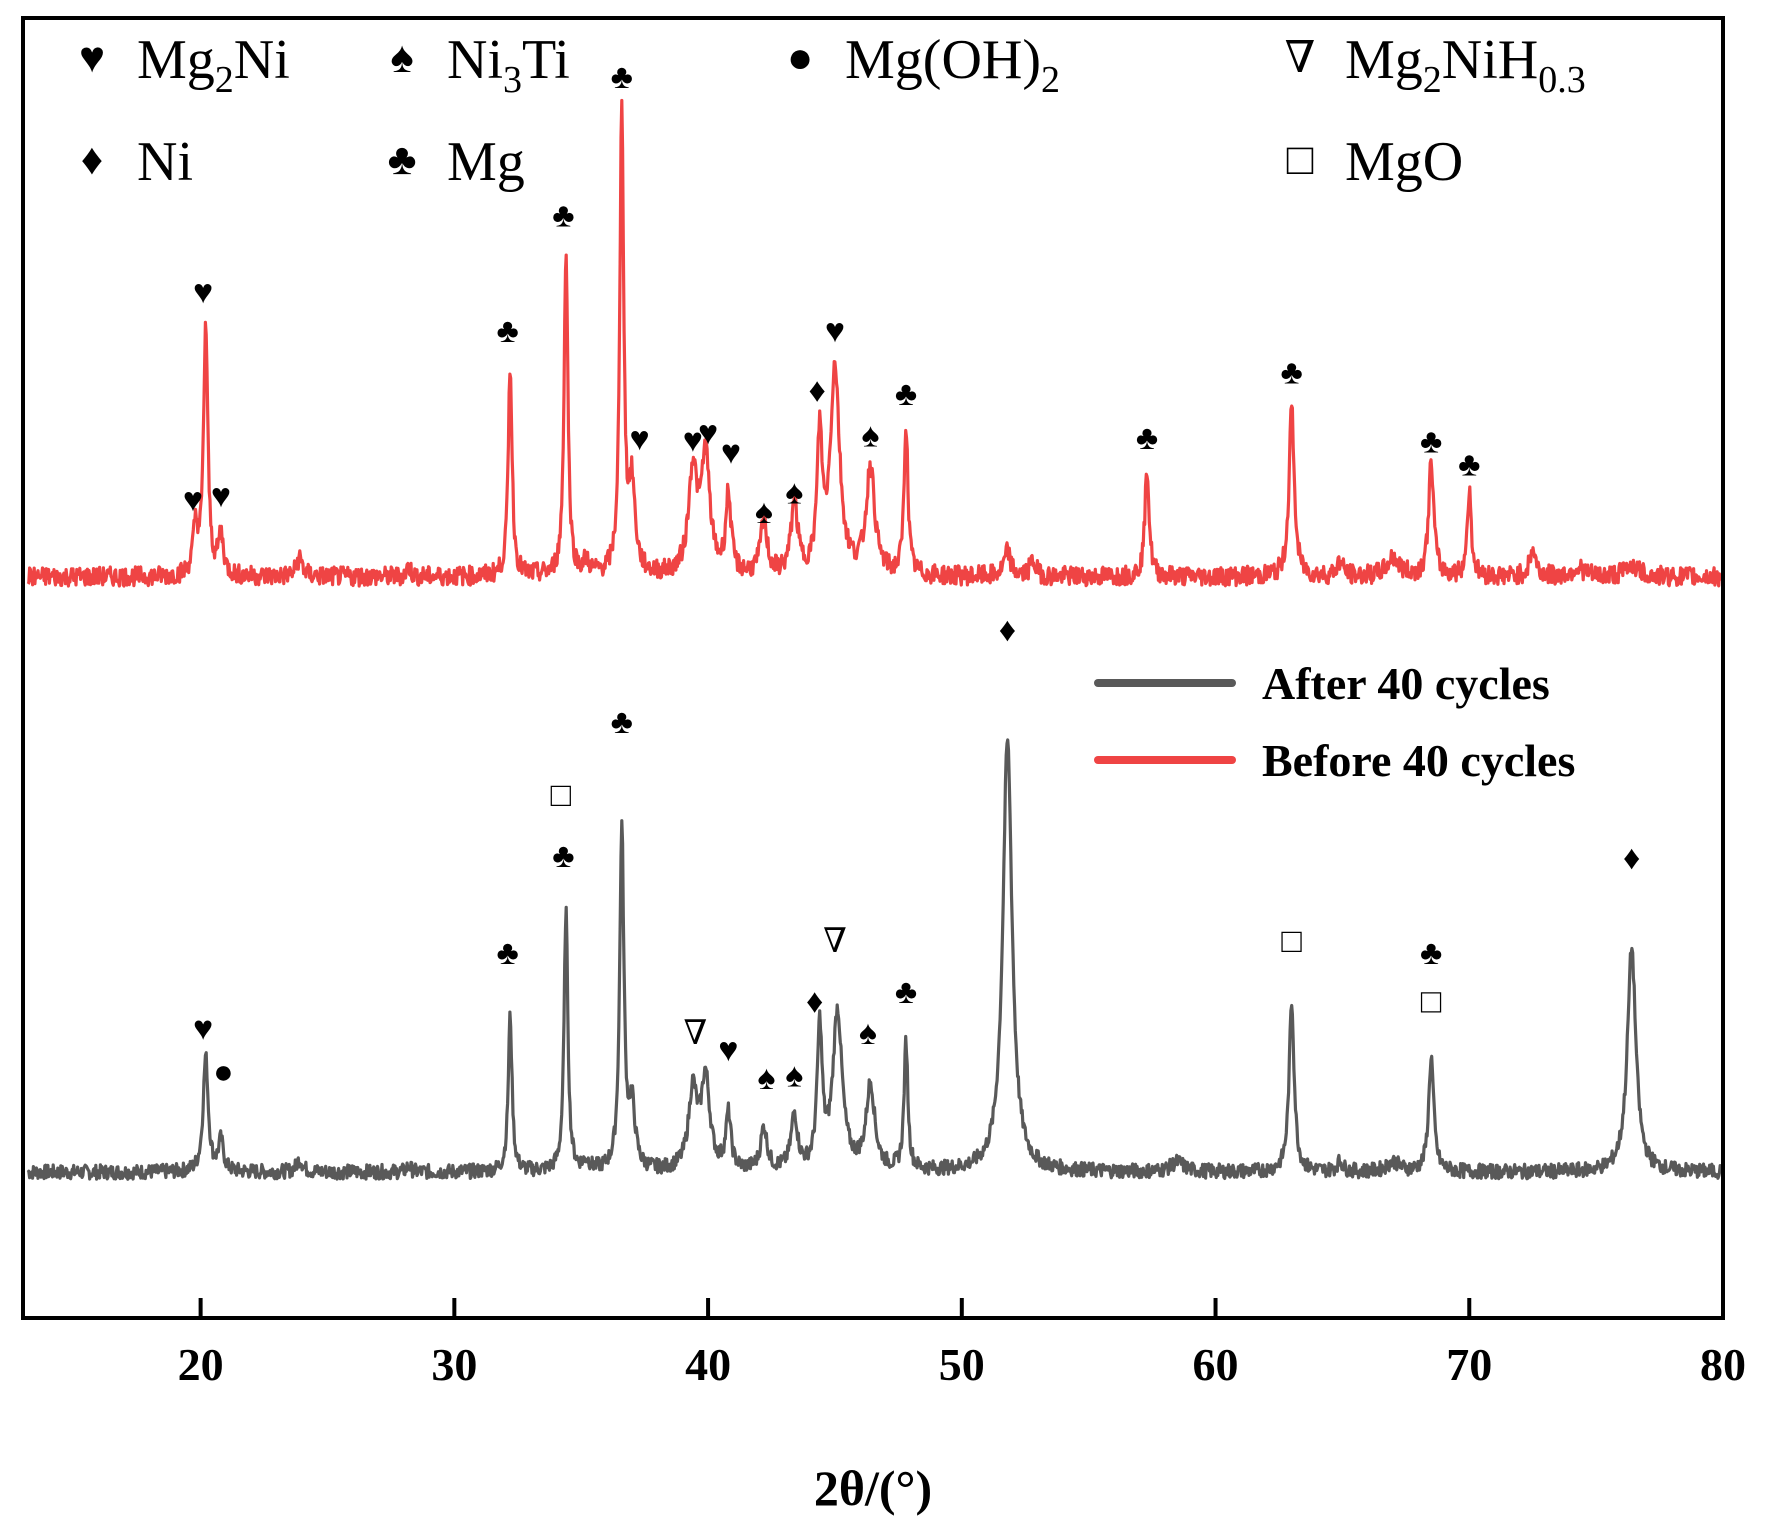 The image size is (1768, 1535). What do you see at coordinates (165, 162) in the screenshot?
I see `phase-label: Ni` at bounding box center [165, 162].